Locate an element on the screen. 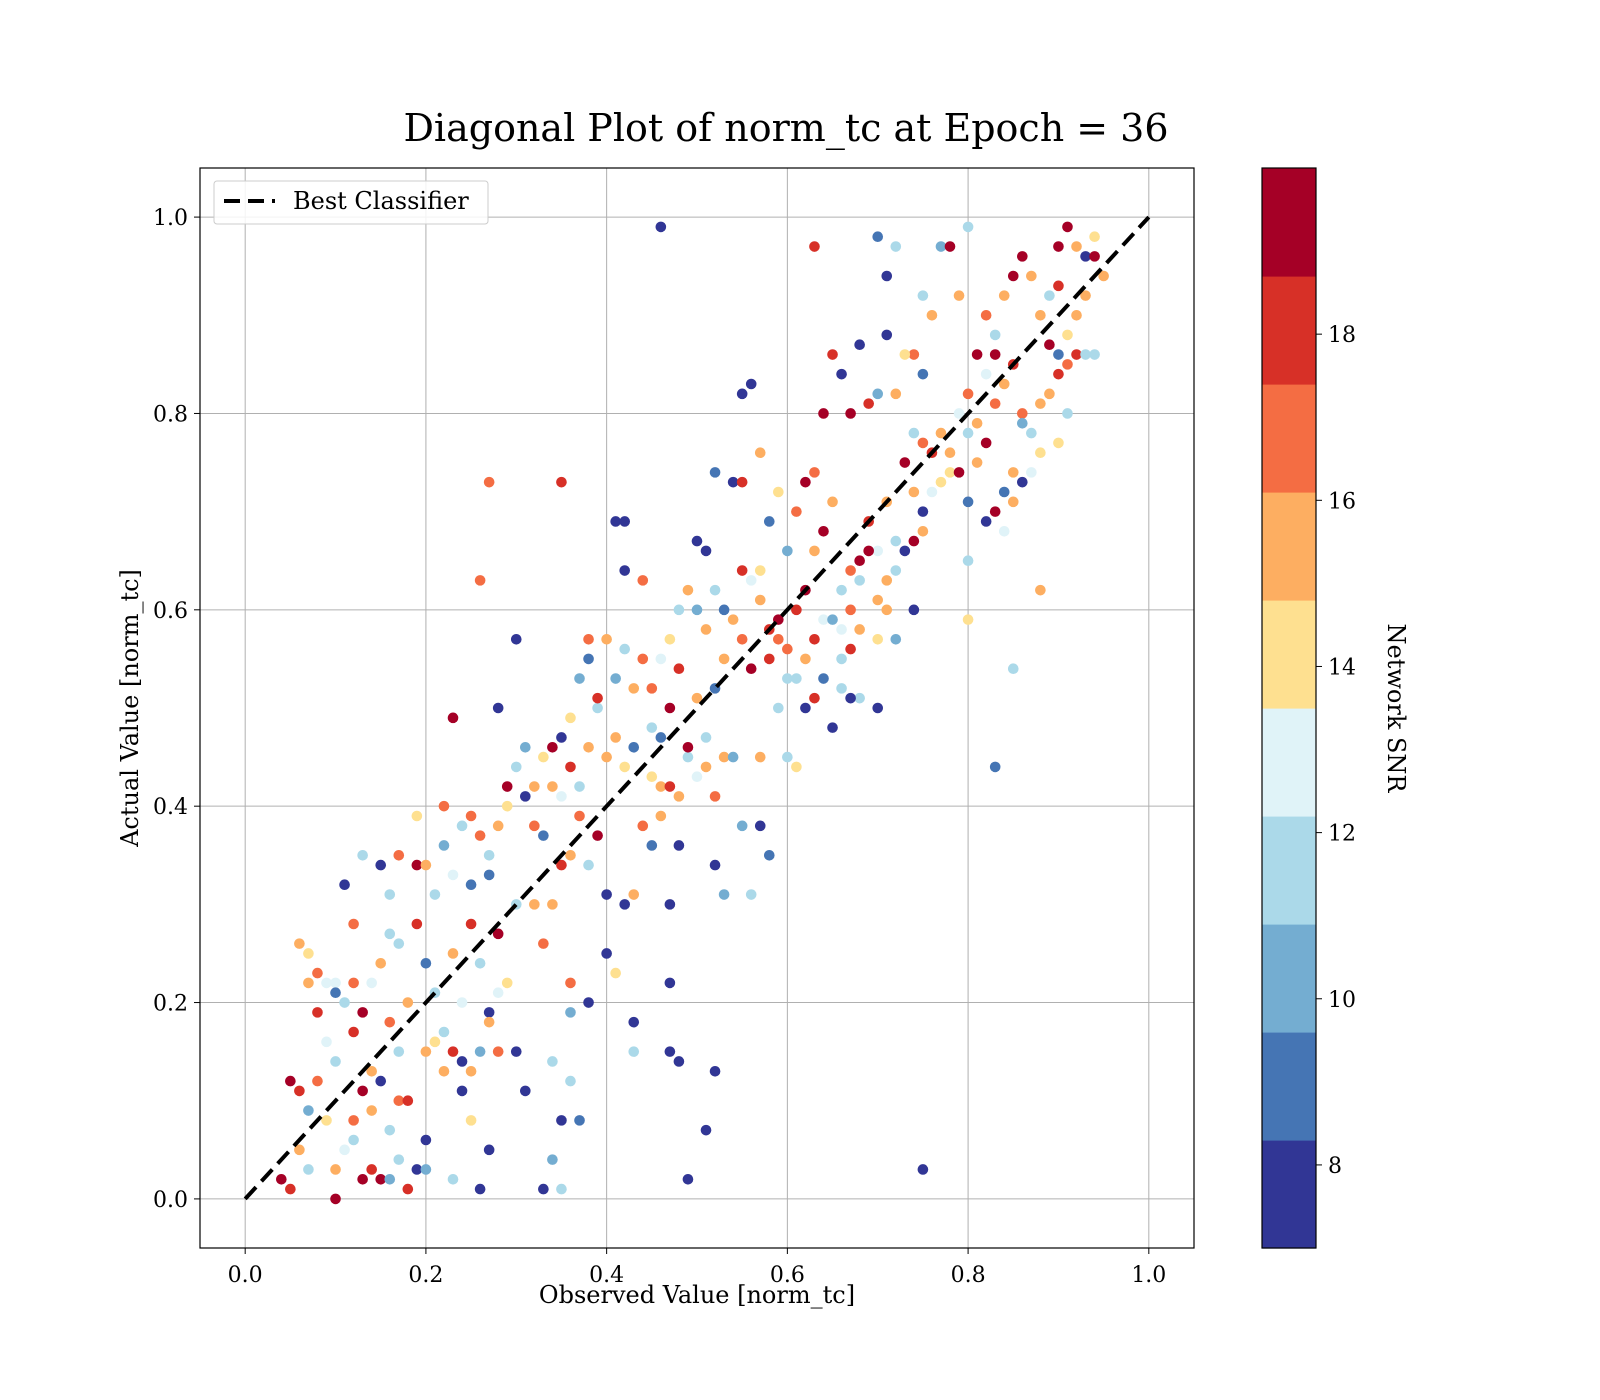 The width and height of the screenshot is (1600, 1400). x-tick-label: 0.8 is located at coordinates (968, 1275).